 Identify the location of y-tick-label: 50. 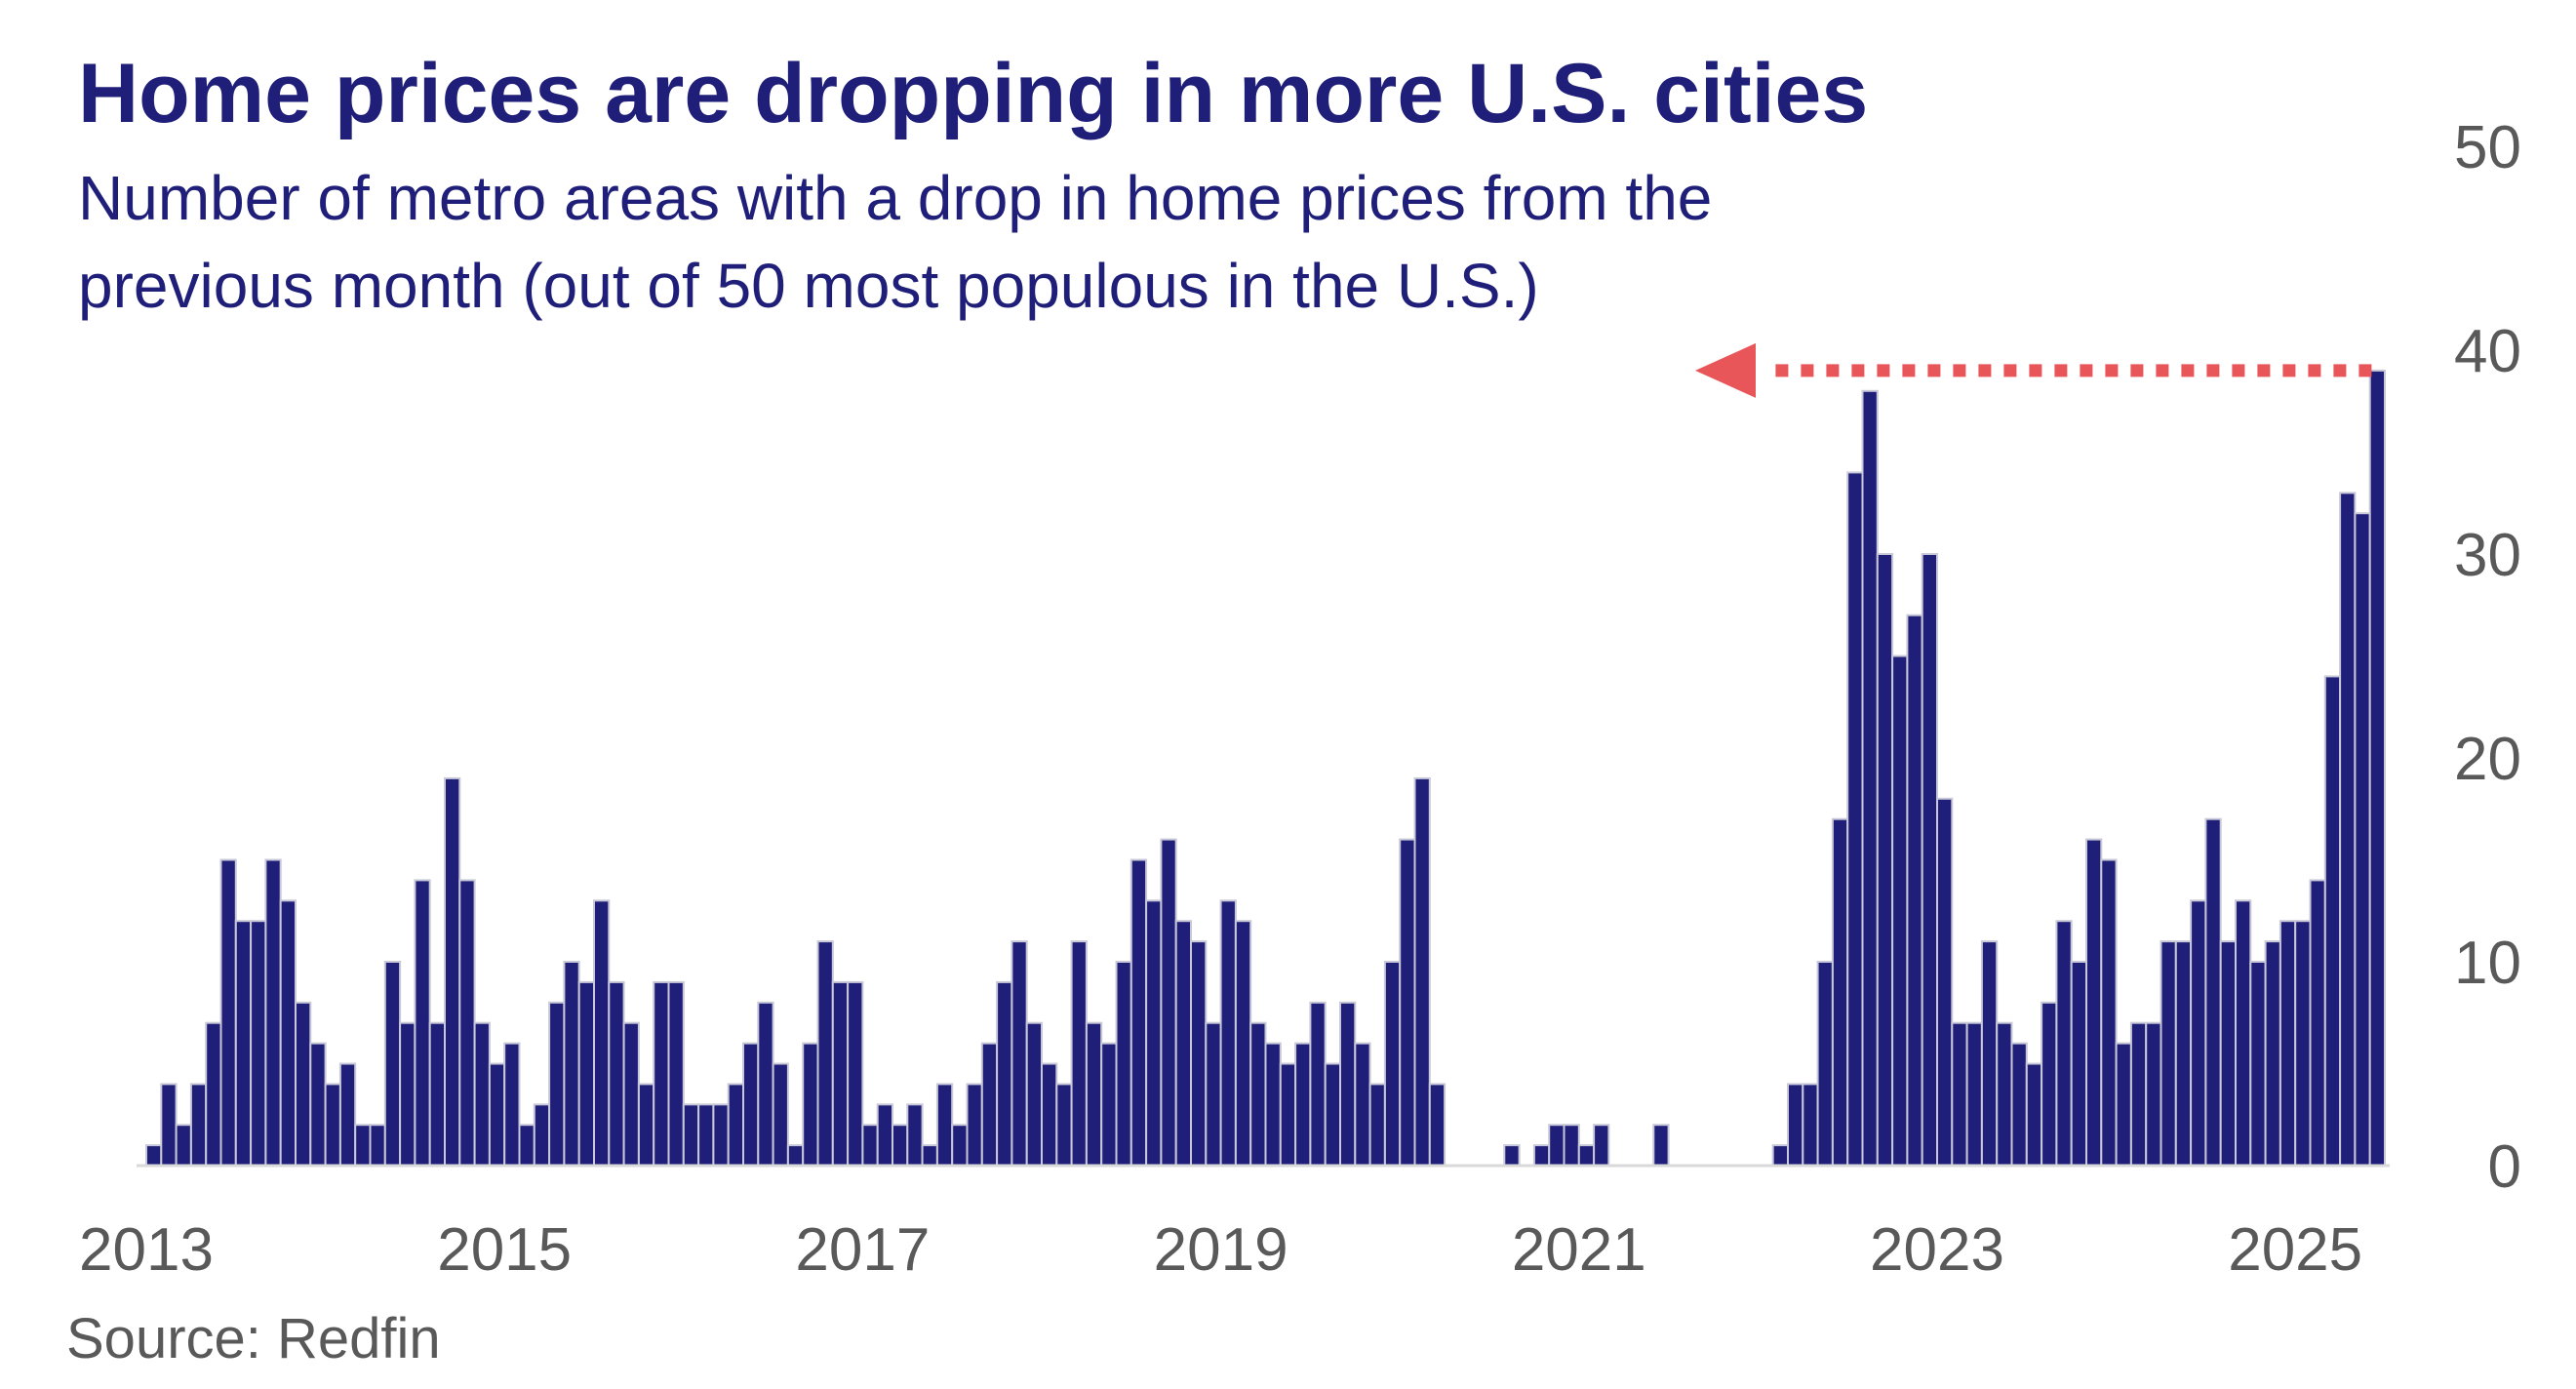
(2487, 147).